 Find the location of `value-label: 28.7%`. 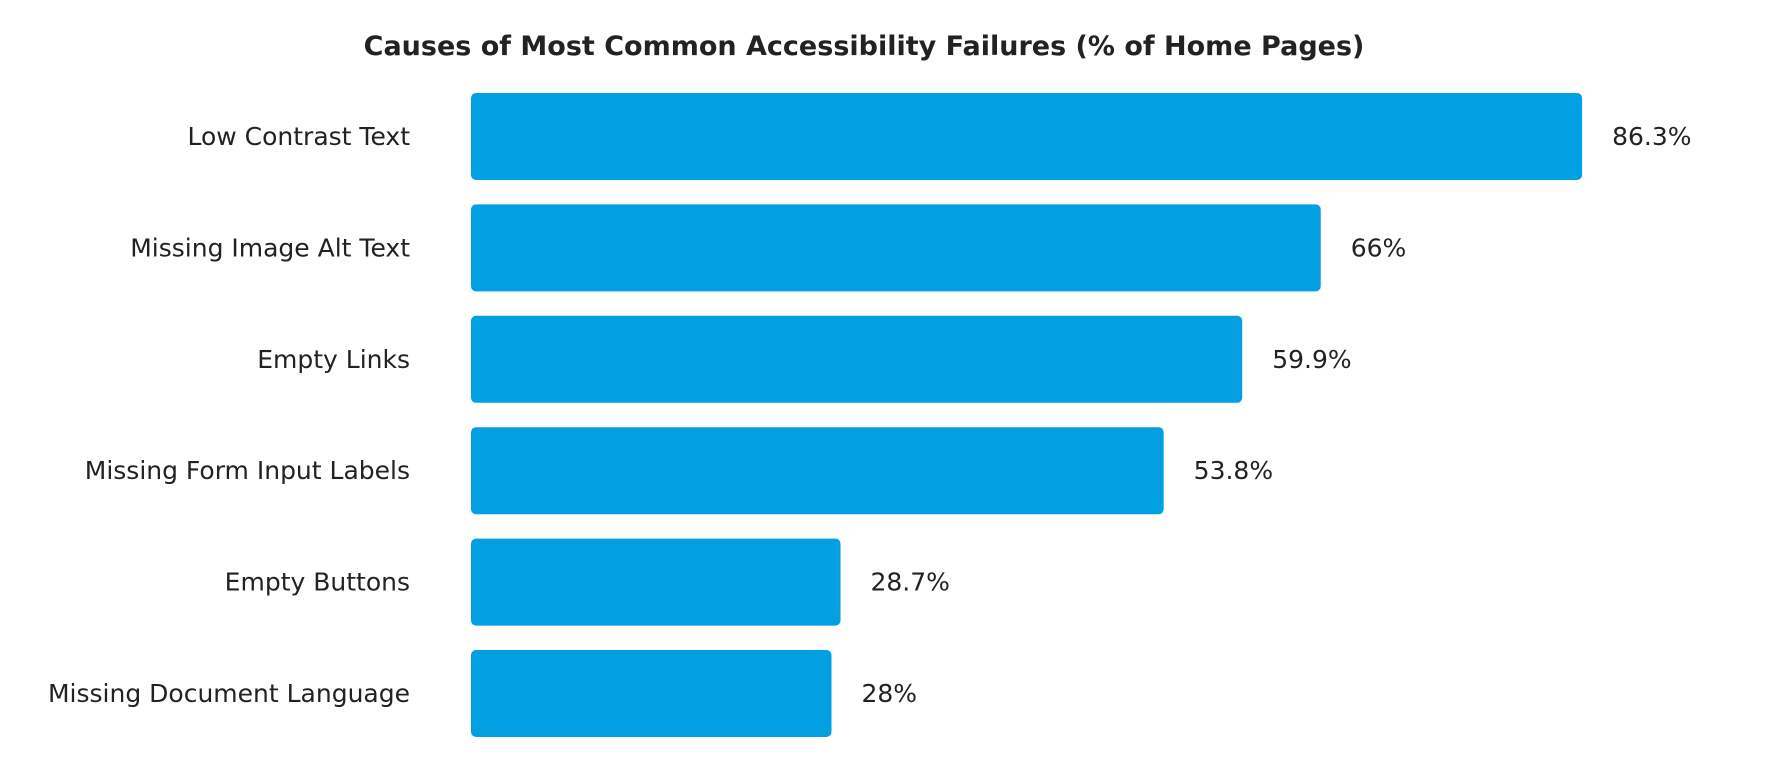

value-label: 28.7% is located at coordinates (910, 582).